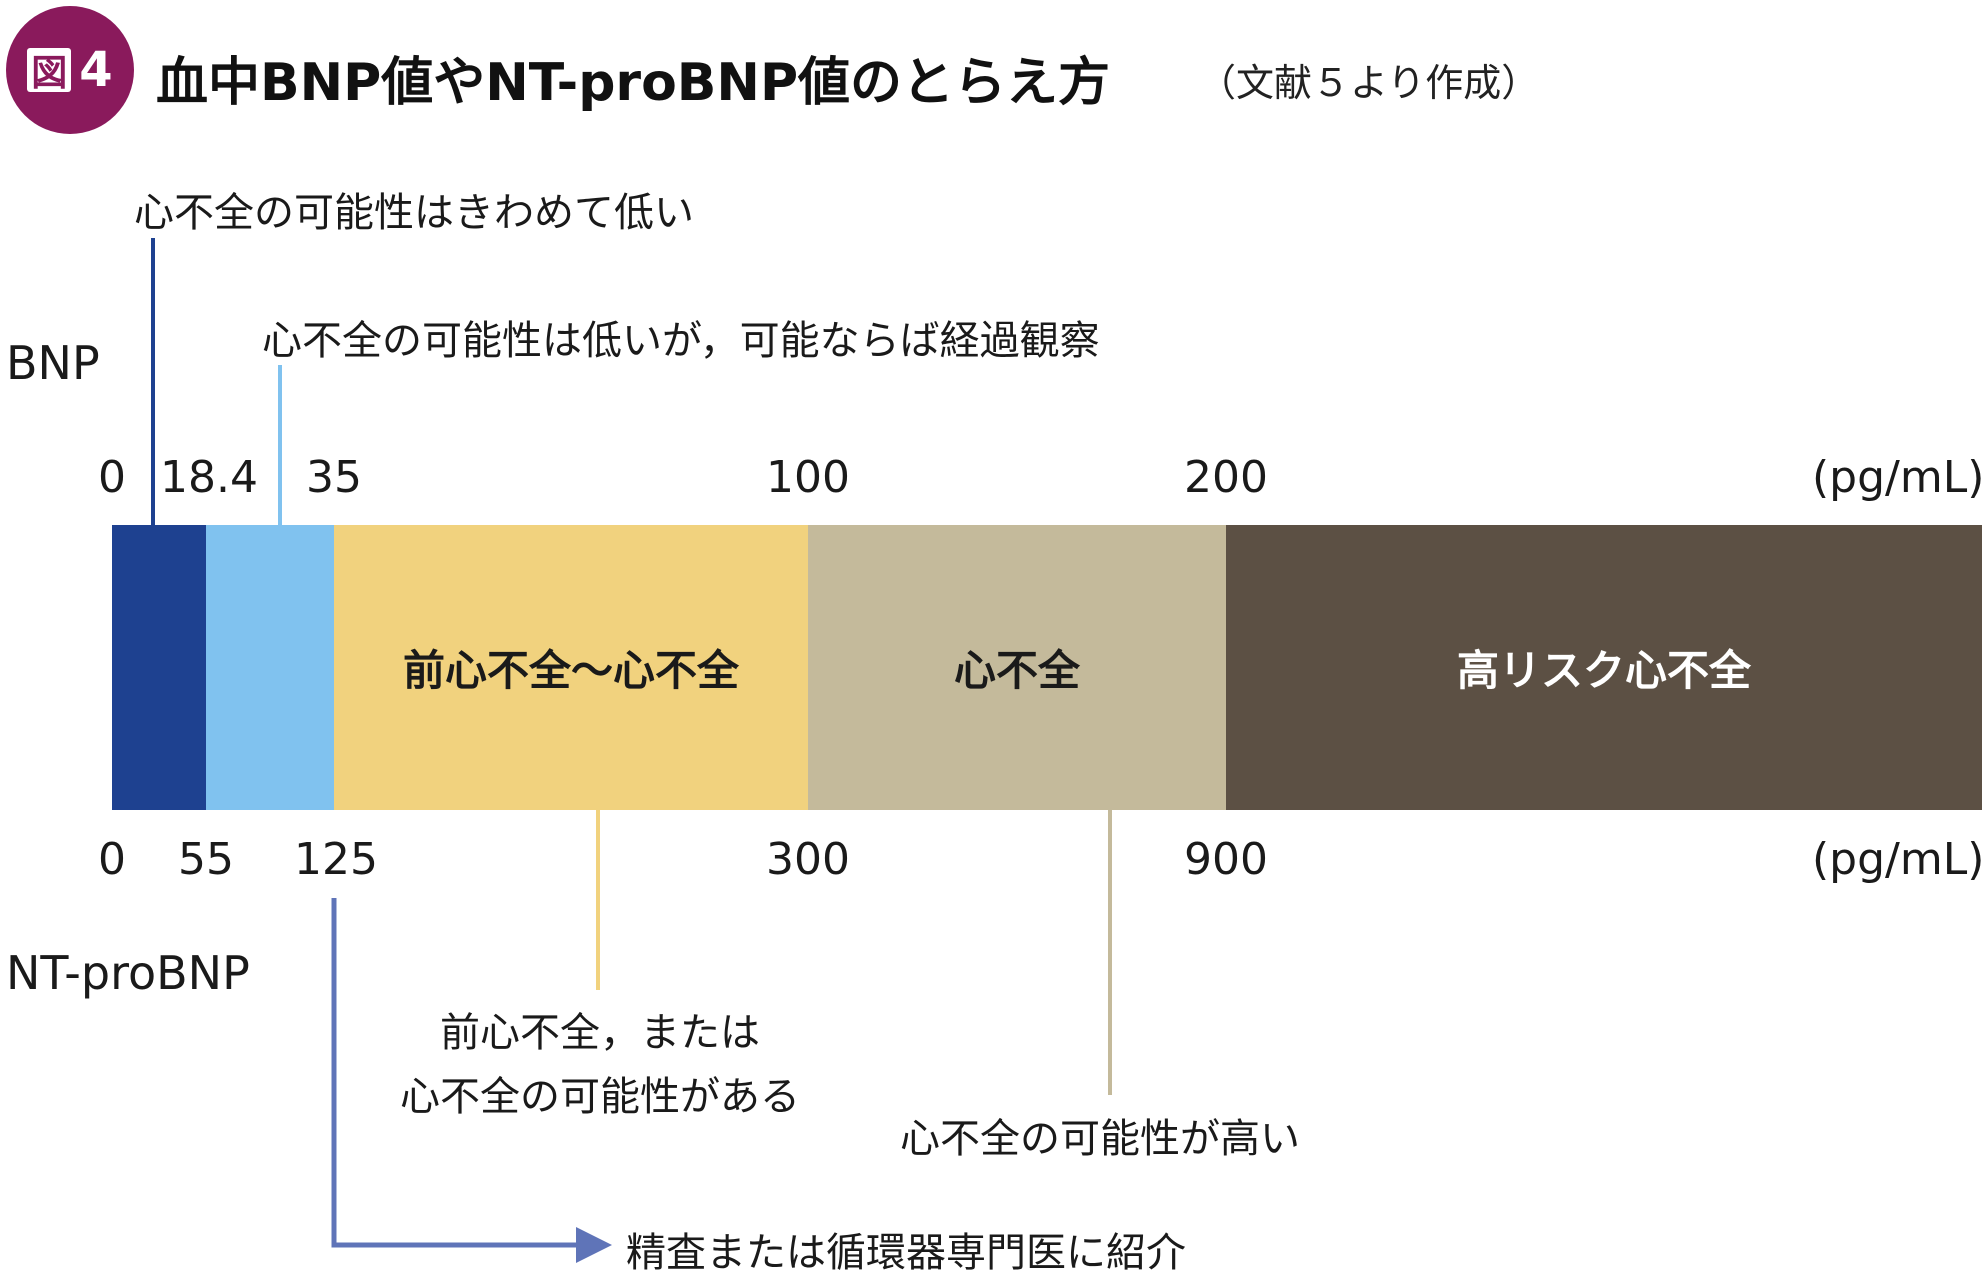  What do you see at coordinates (808, 477) in the screenshot?
I see `bnp-tick-100: 100` at bounding box center [808, 477].